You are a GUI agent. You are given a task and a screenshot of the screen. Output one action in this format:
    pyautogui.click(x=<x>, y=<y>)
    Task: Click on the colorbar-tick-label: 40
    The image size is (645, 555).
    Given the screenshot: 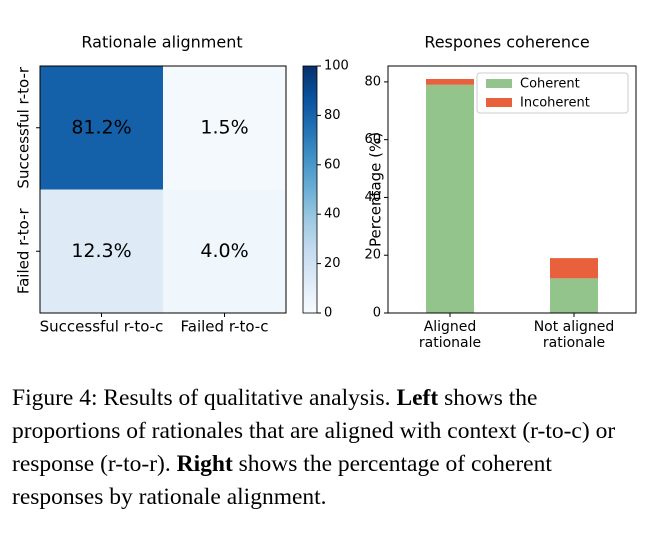 What is the action you would take?
    pyautogui.click(x=332, y=214)
    